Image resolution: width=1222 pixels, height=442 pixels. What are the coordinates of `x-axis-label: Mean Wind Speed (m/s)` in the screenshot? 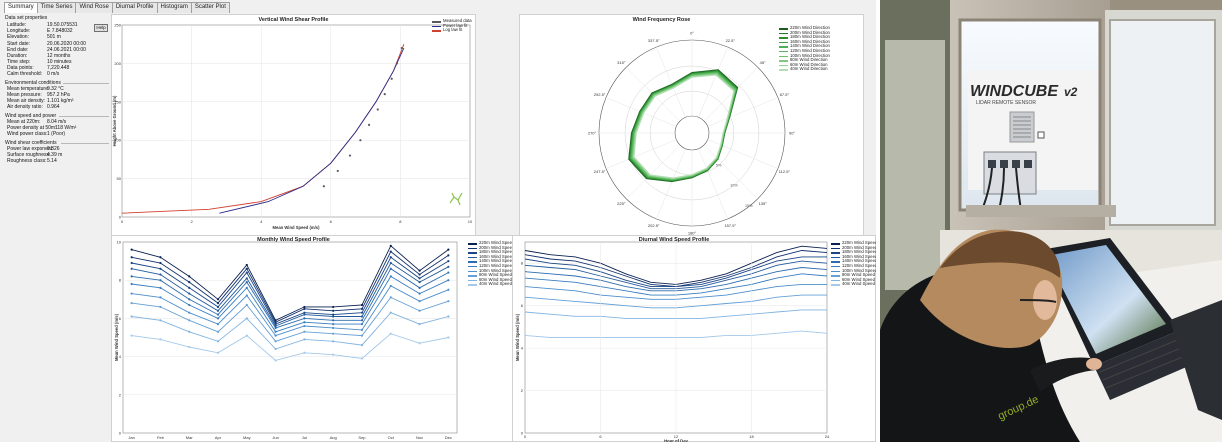 It's located at (297, 227).